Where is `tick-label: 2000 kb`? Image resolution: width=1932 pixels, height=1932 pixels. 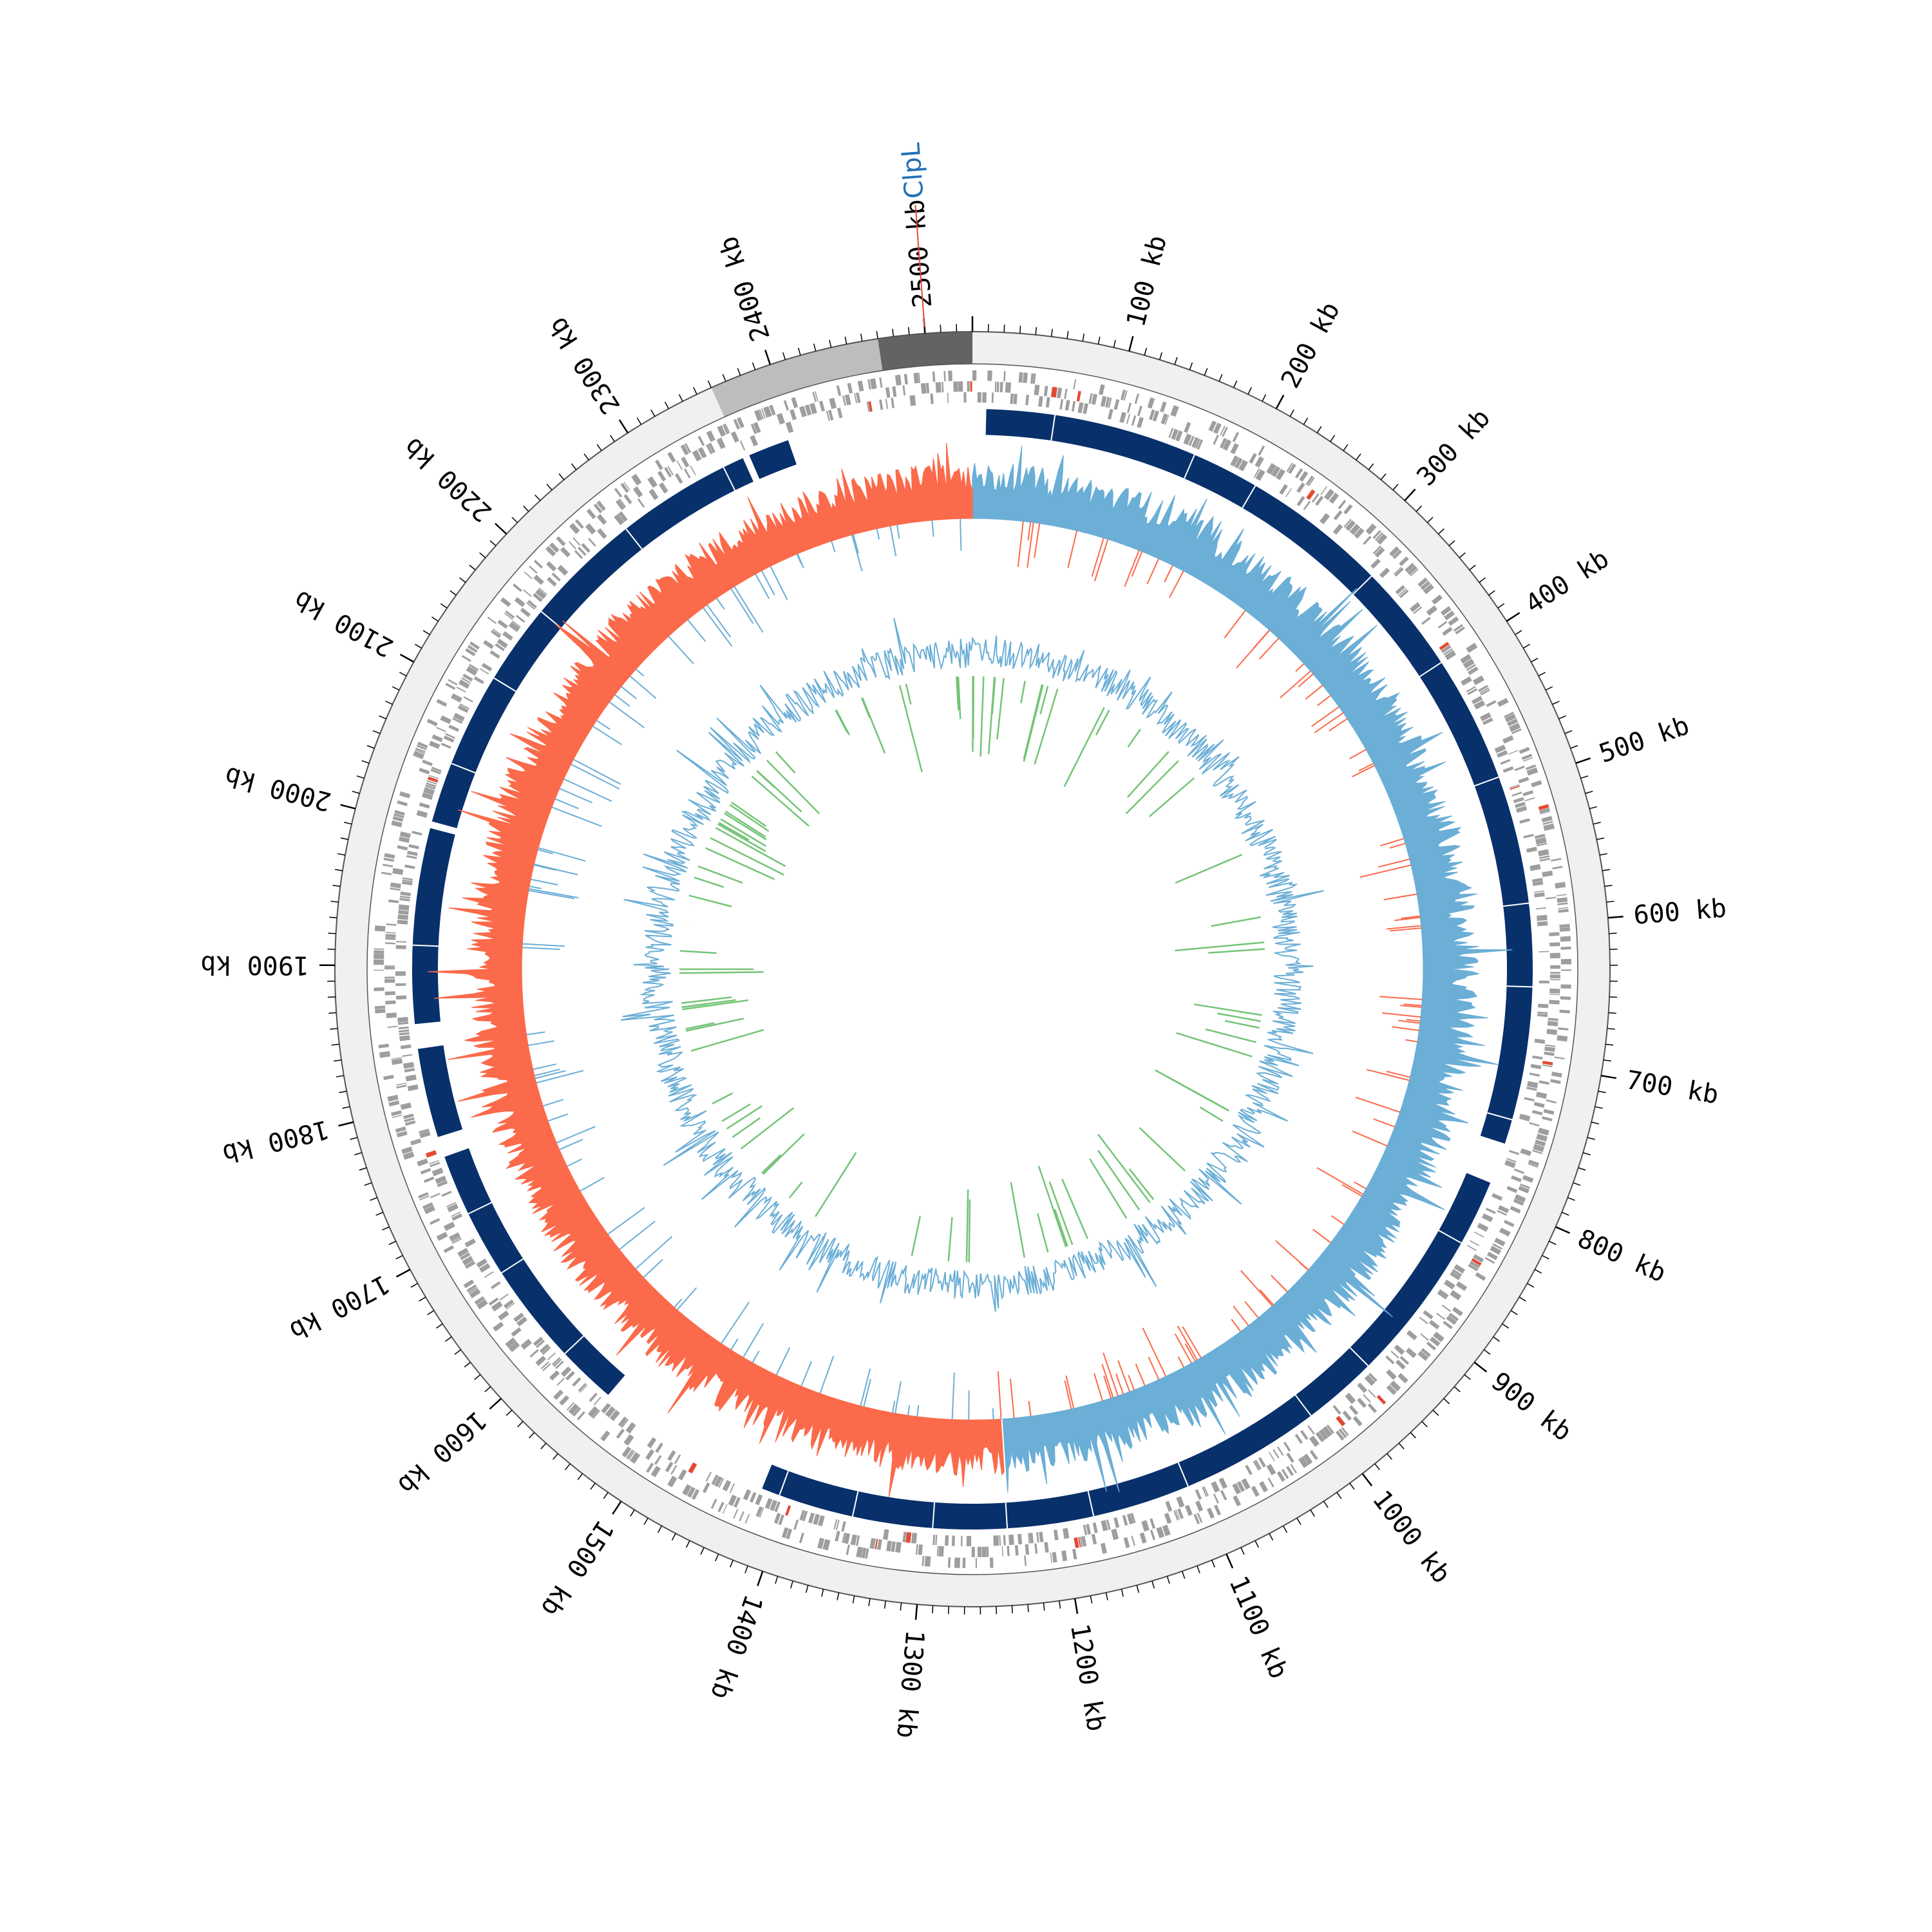 tick-label: 2000 kb is located at coordinates (278, 789).